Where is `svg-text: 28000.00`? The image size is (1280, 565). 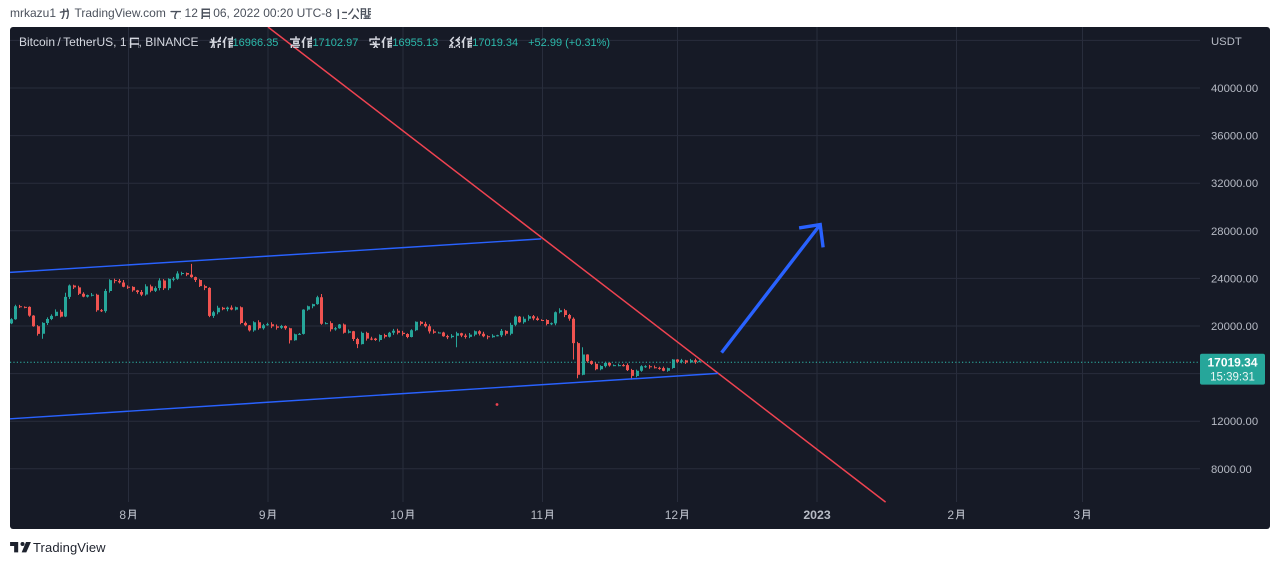
svg-text: 28000.00 is located at coordinates (1234, 232).